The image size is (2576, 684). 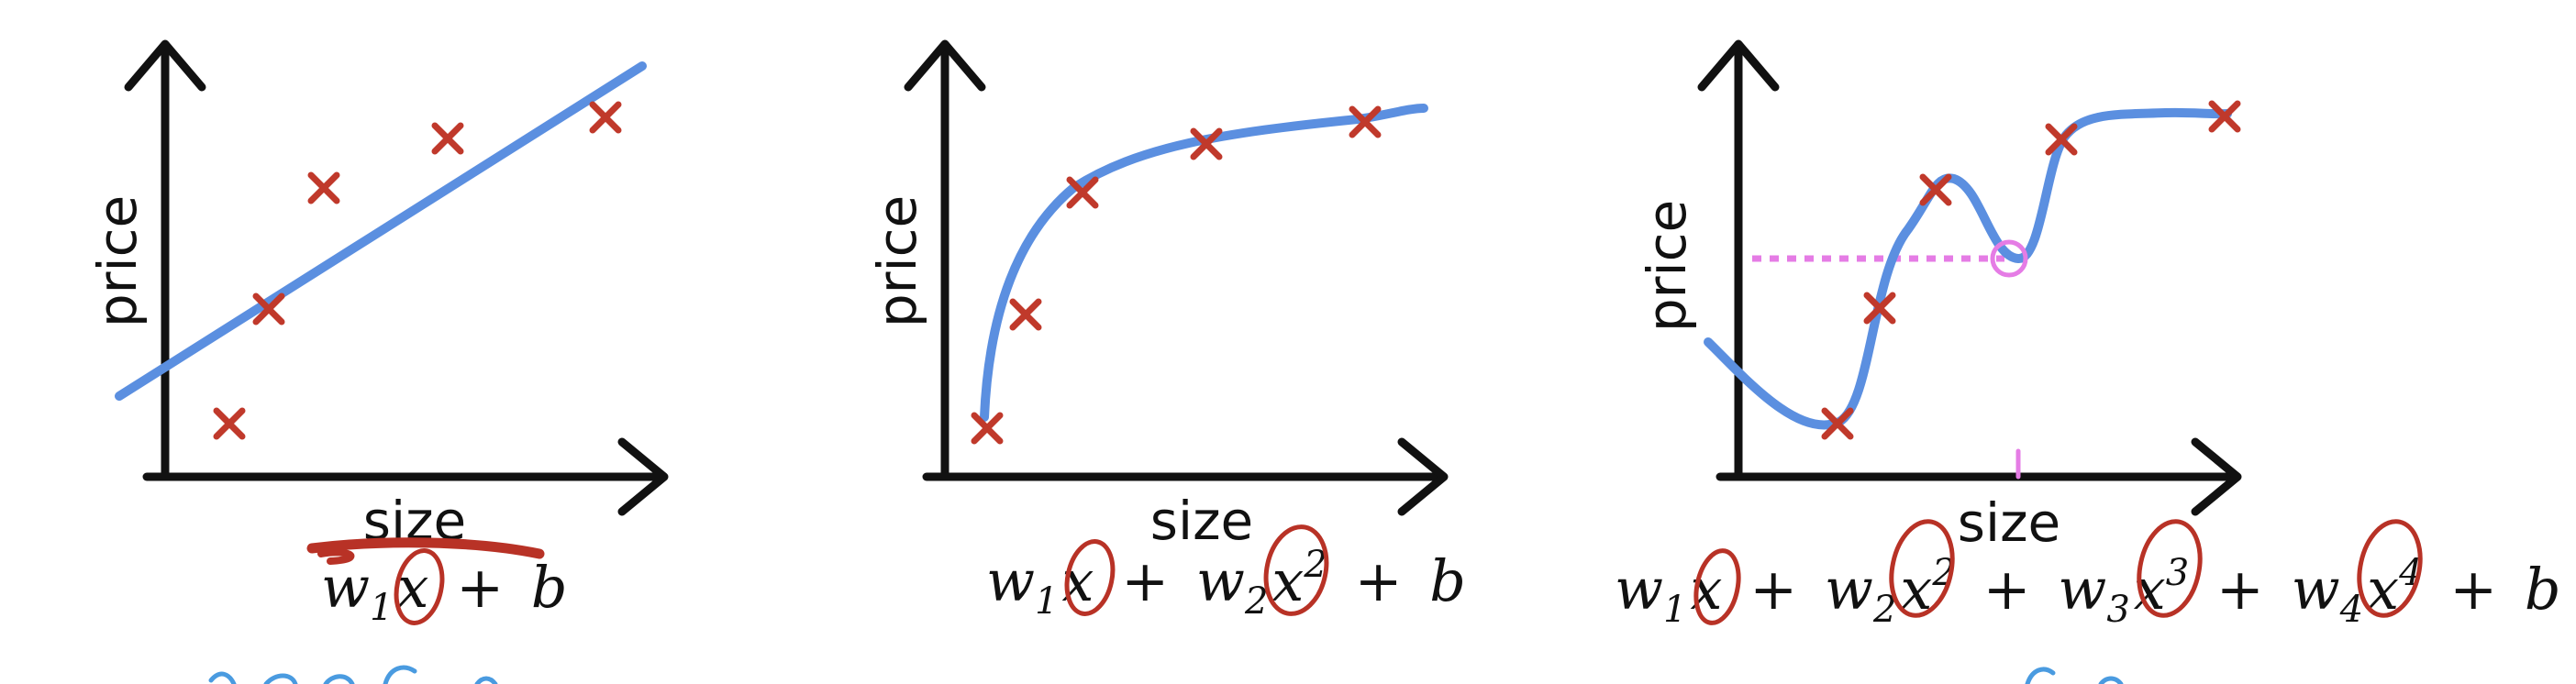 I want to click on fit-line, so click(x=381, y=231).